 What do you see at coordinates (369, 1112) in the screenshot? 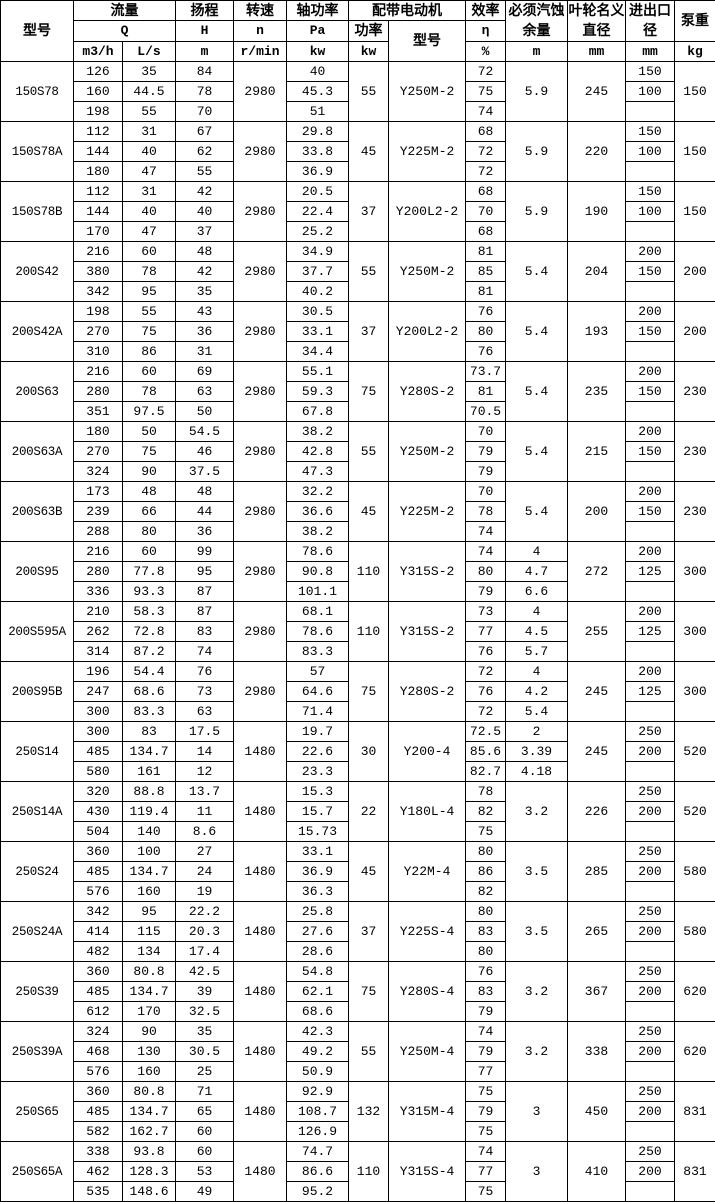
I see `motor-power: 132` at bounding box center [369, 1112].